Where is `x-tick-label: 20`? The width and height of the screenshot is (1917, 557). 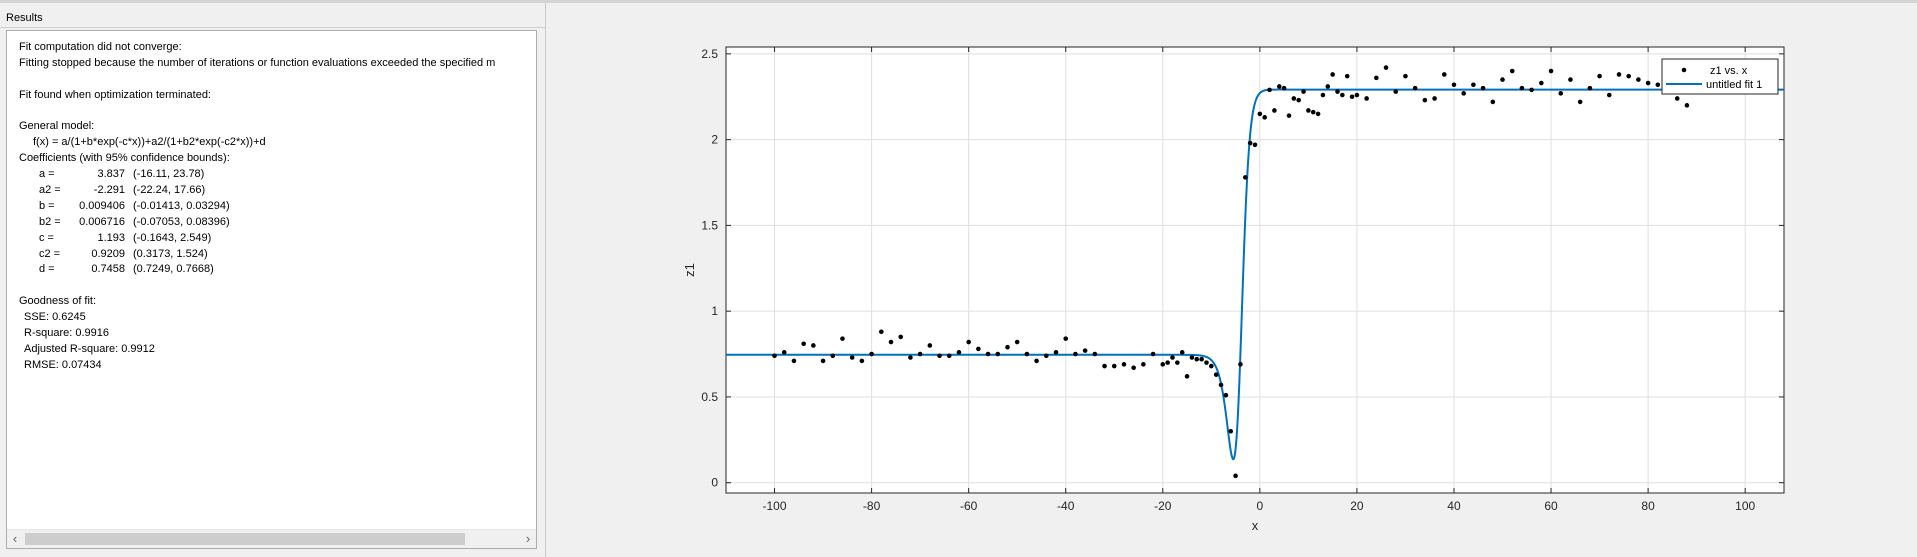 x-tick-label: 20 is located at coordinates (1357, 506).